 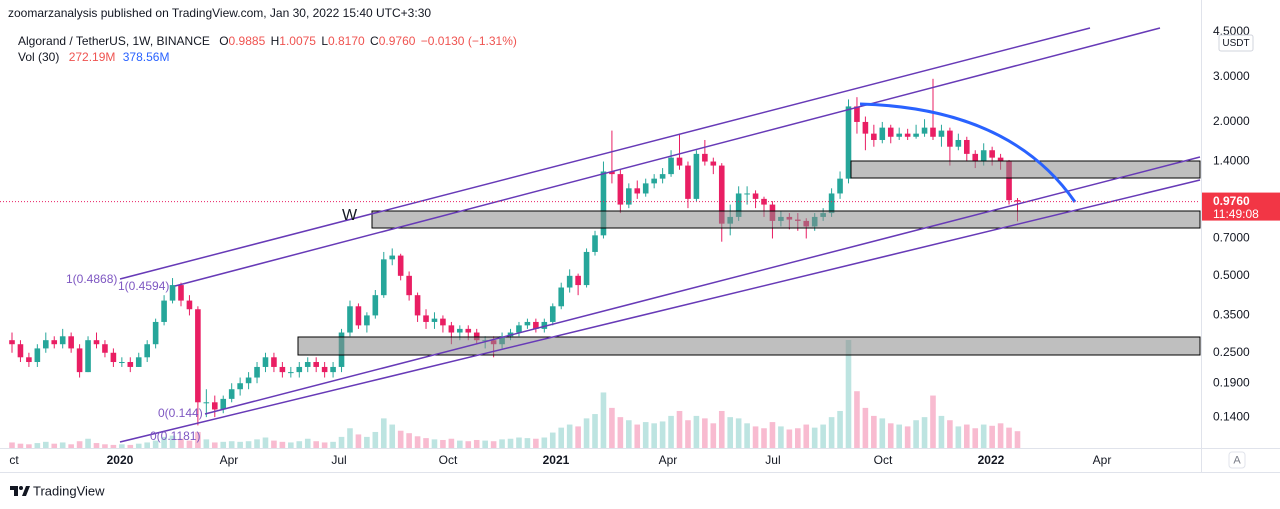 I want to click on x-tick-label: 2021, so click(x=556, y=460).